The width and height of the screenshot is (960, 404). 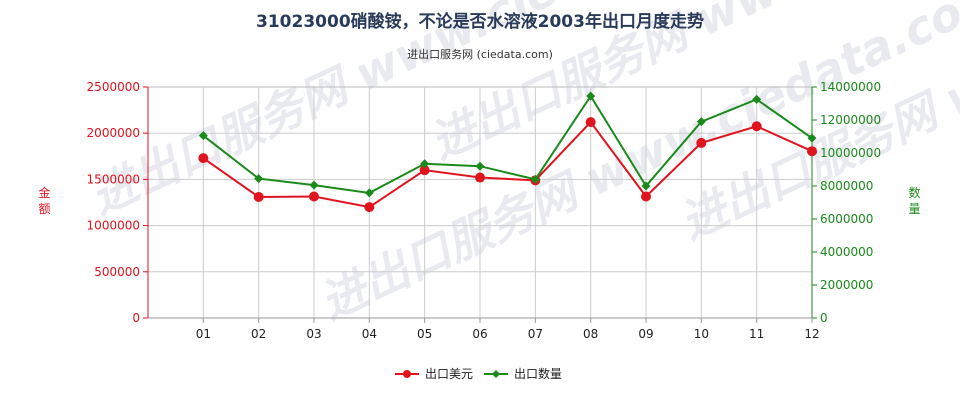 What do you see at coordinates (480, 21) in the screenshot?
I see `chart-title: 31023000硝酸铵，不论是否水溶液2003年出口月度走势` at bounding box center [480, 21].